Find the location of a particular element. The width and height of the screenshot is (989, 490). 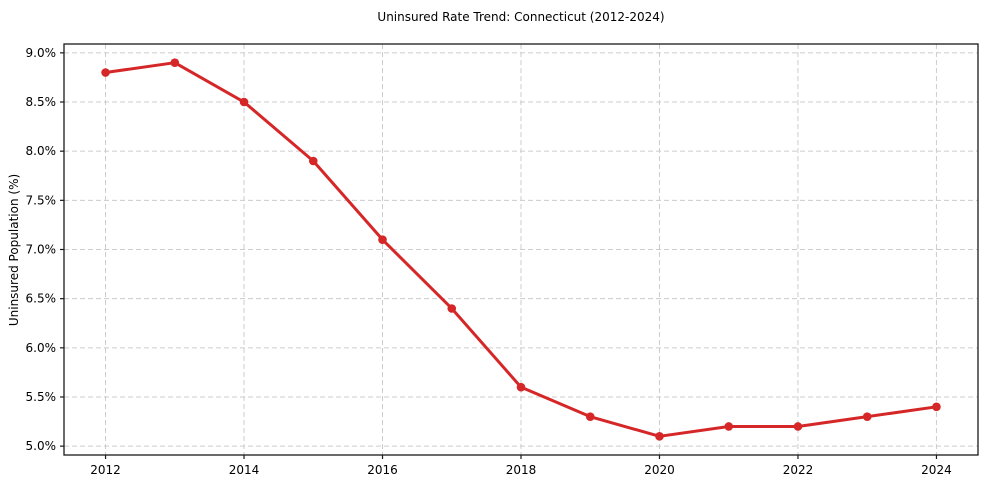

x-tick-label: 2020 is located at coordinates (659, 470).